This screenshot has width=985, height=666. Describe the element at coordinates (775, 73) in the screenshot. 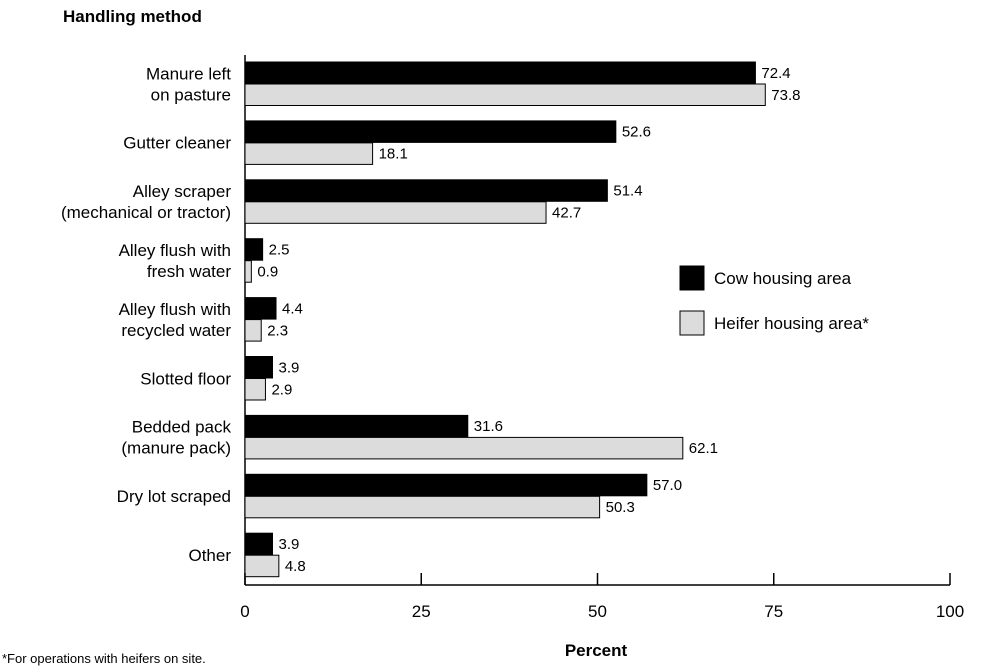

I see `data-label: 72.4` at that location.